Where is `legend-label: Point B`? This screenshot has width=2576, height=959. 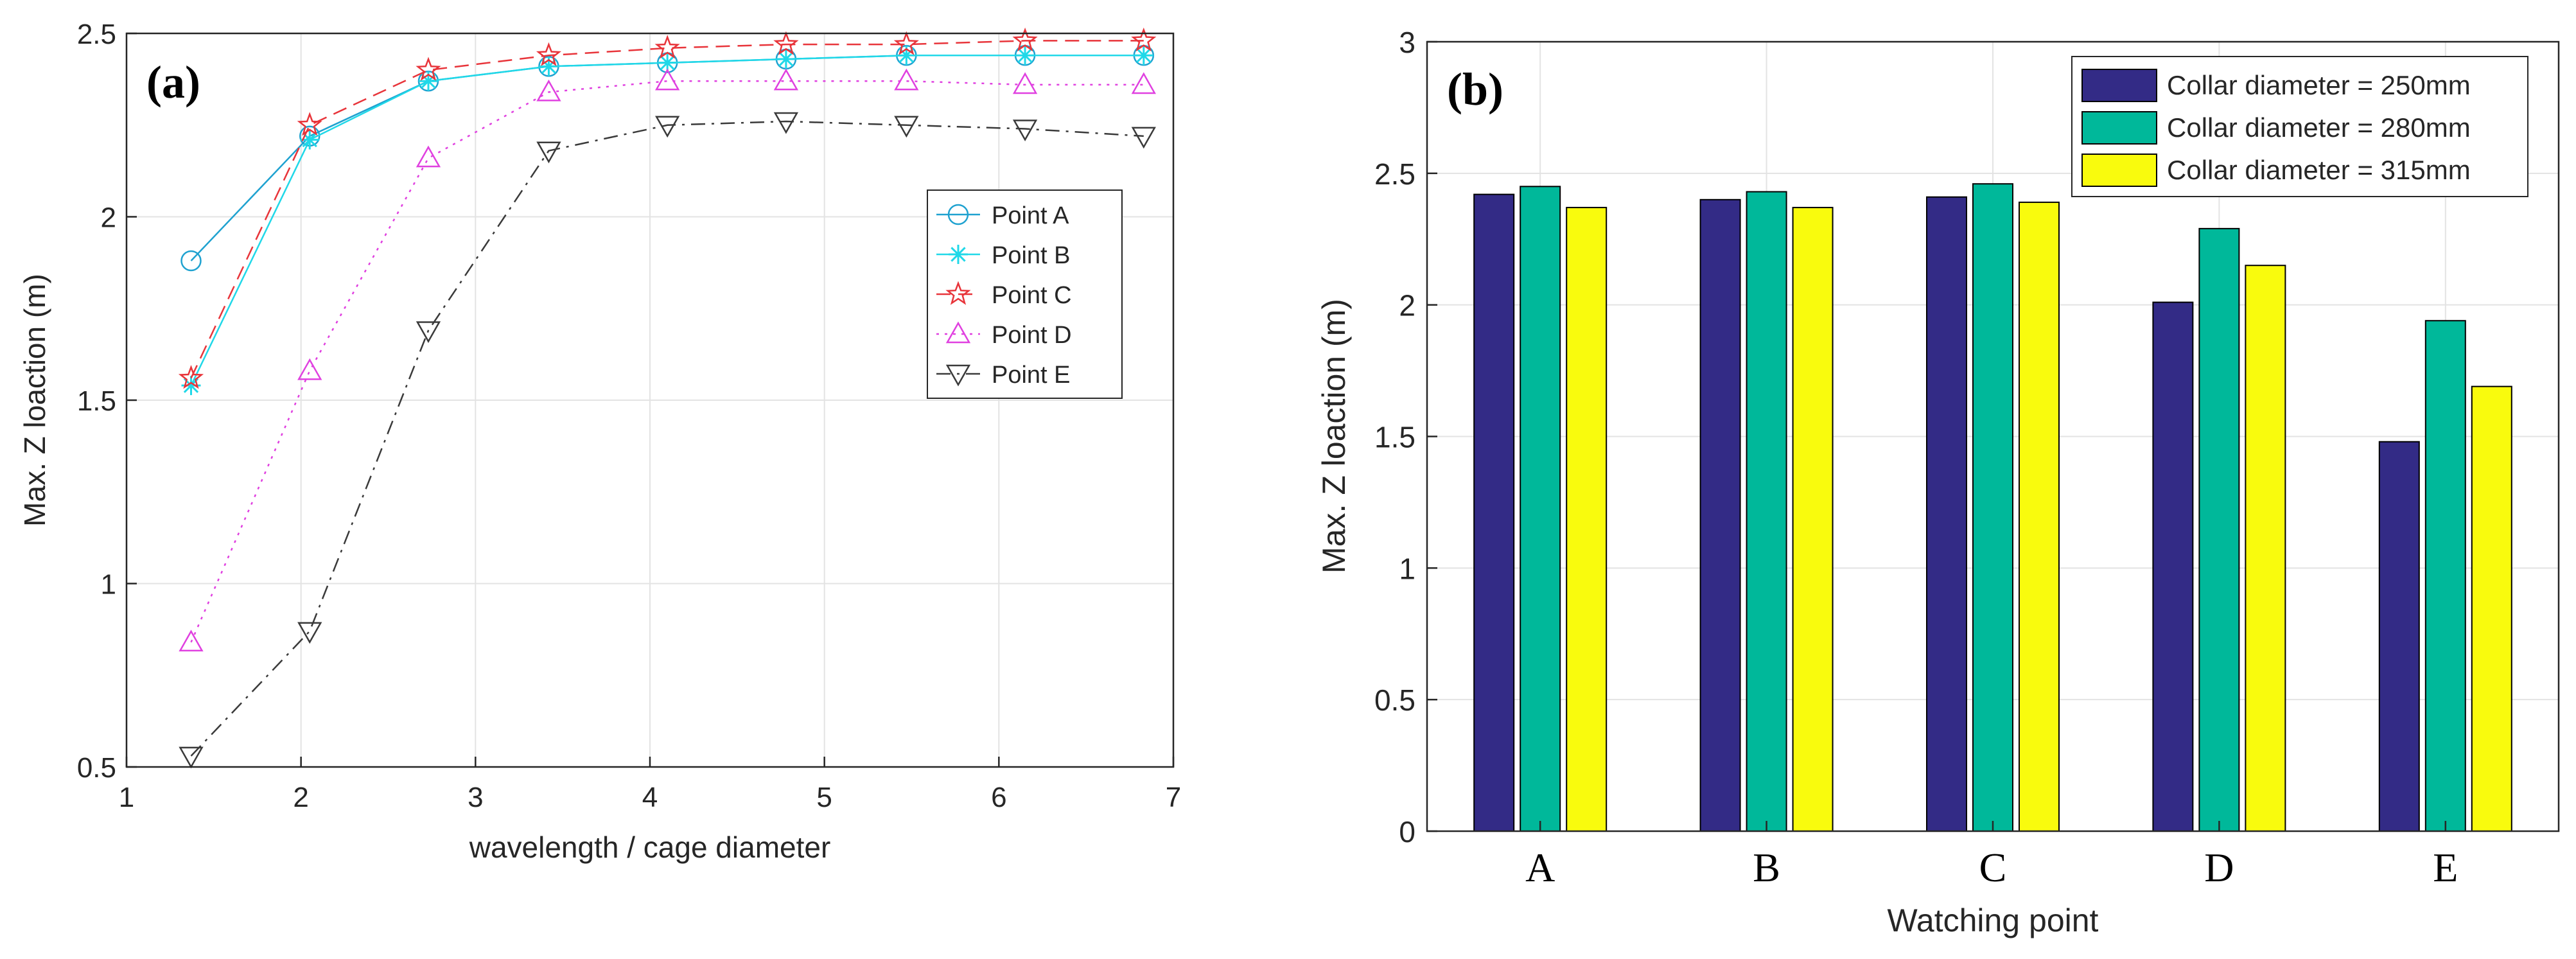
legend-label: Point B is located at coordinates (1031, 255).